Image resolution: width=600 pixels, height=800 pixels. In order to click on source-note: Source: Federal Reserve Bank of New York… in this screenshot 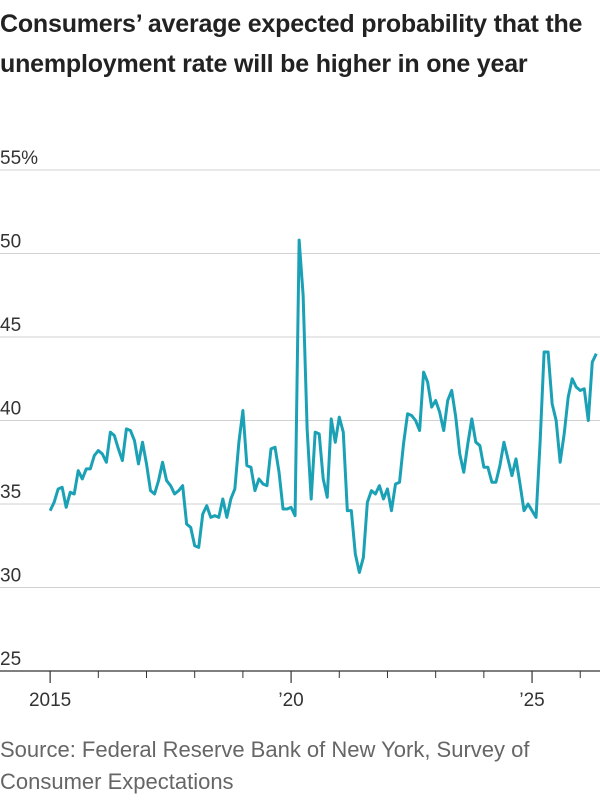, I will do `click(265, 765)`.